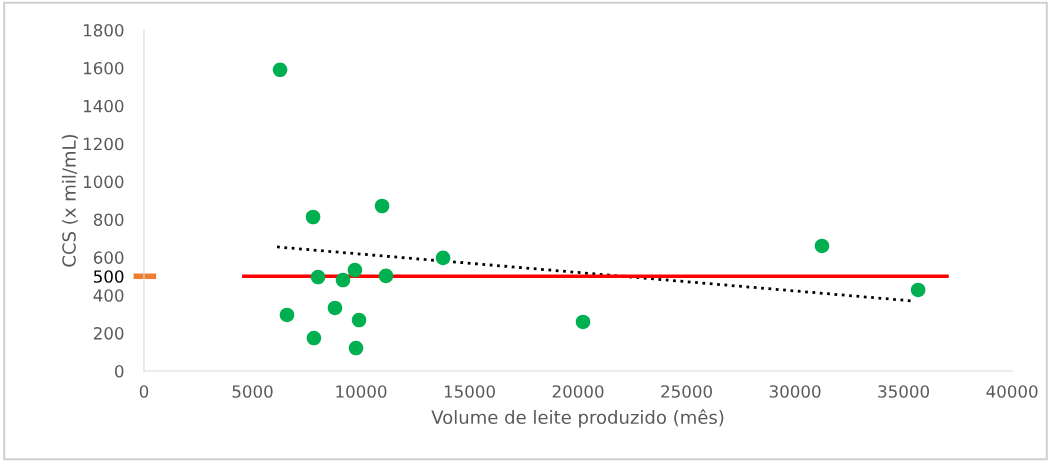 This screenshot has width=1051, height=462. I want to click on y-tick-label: 1200, so click(103, 144).